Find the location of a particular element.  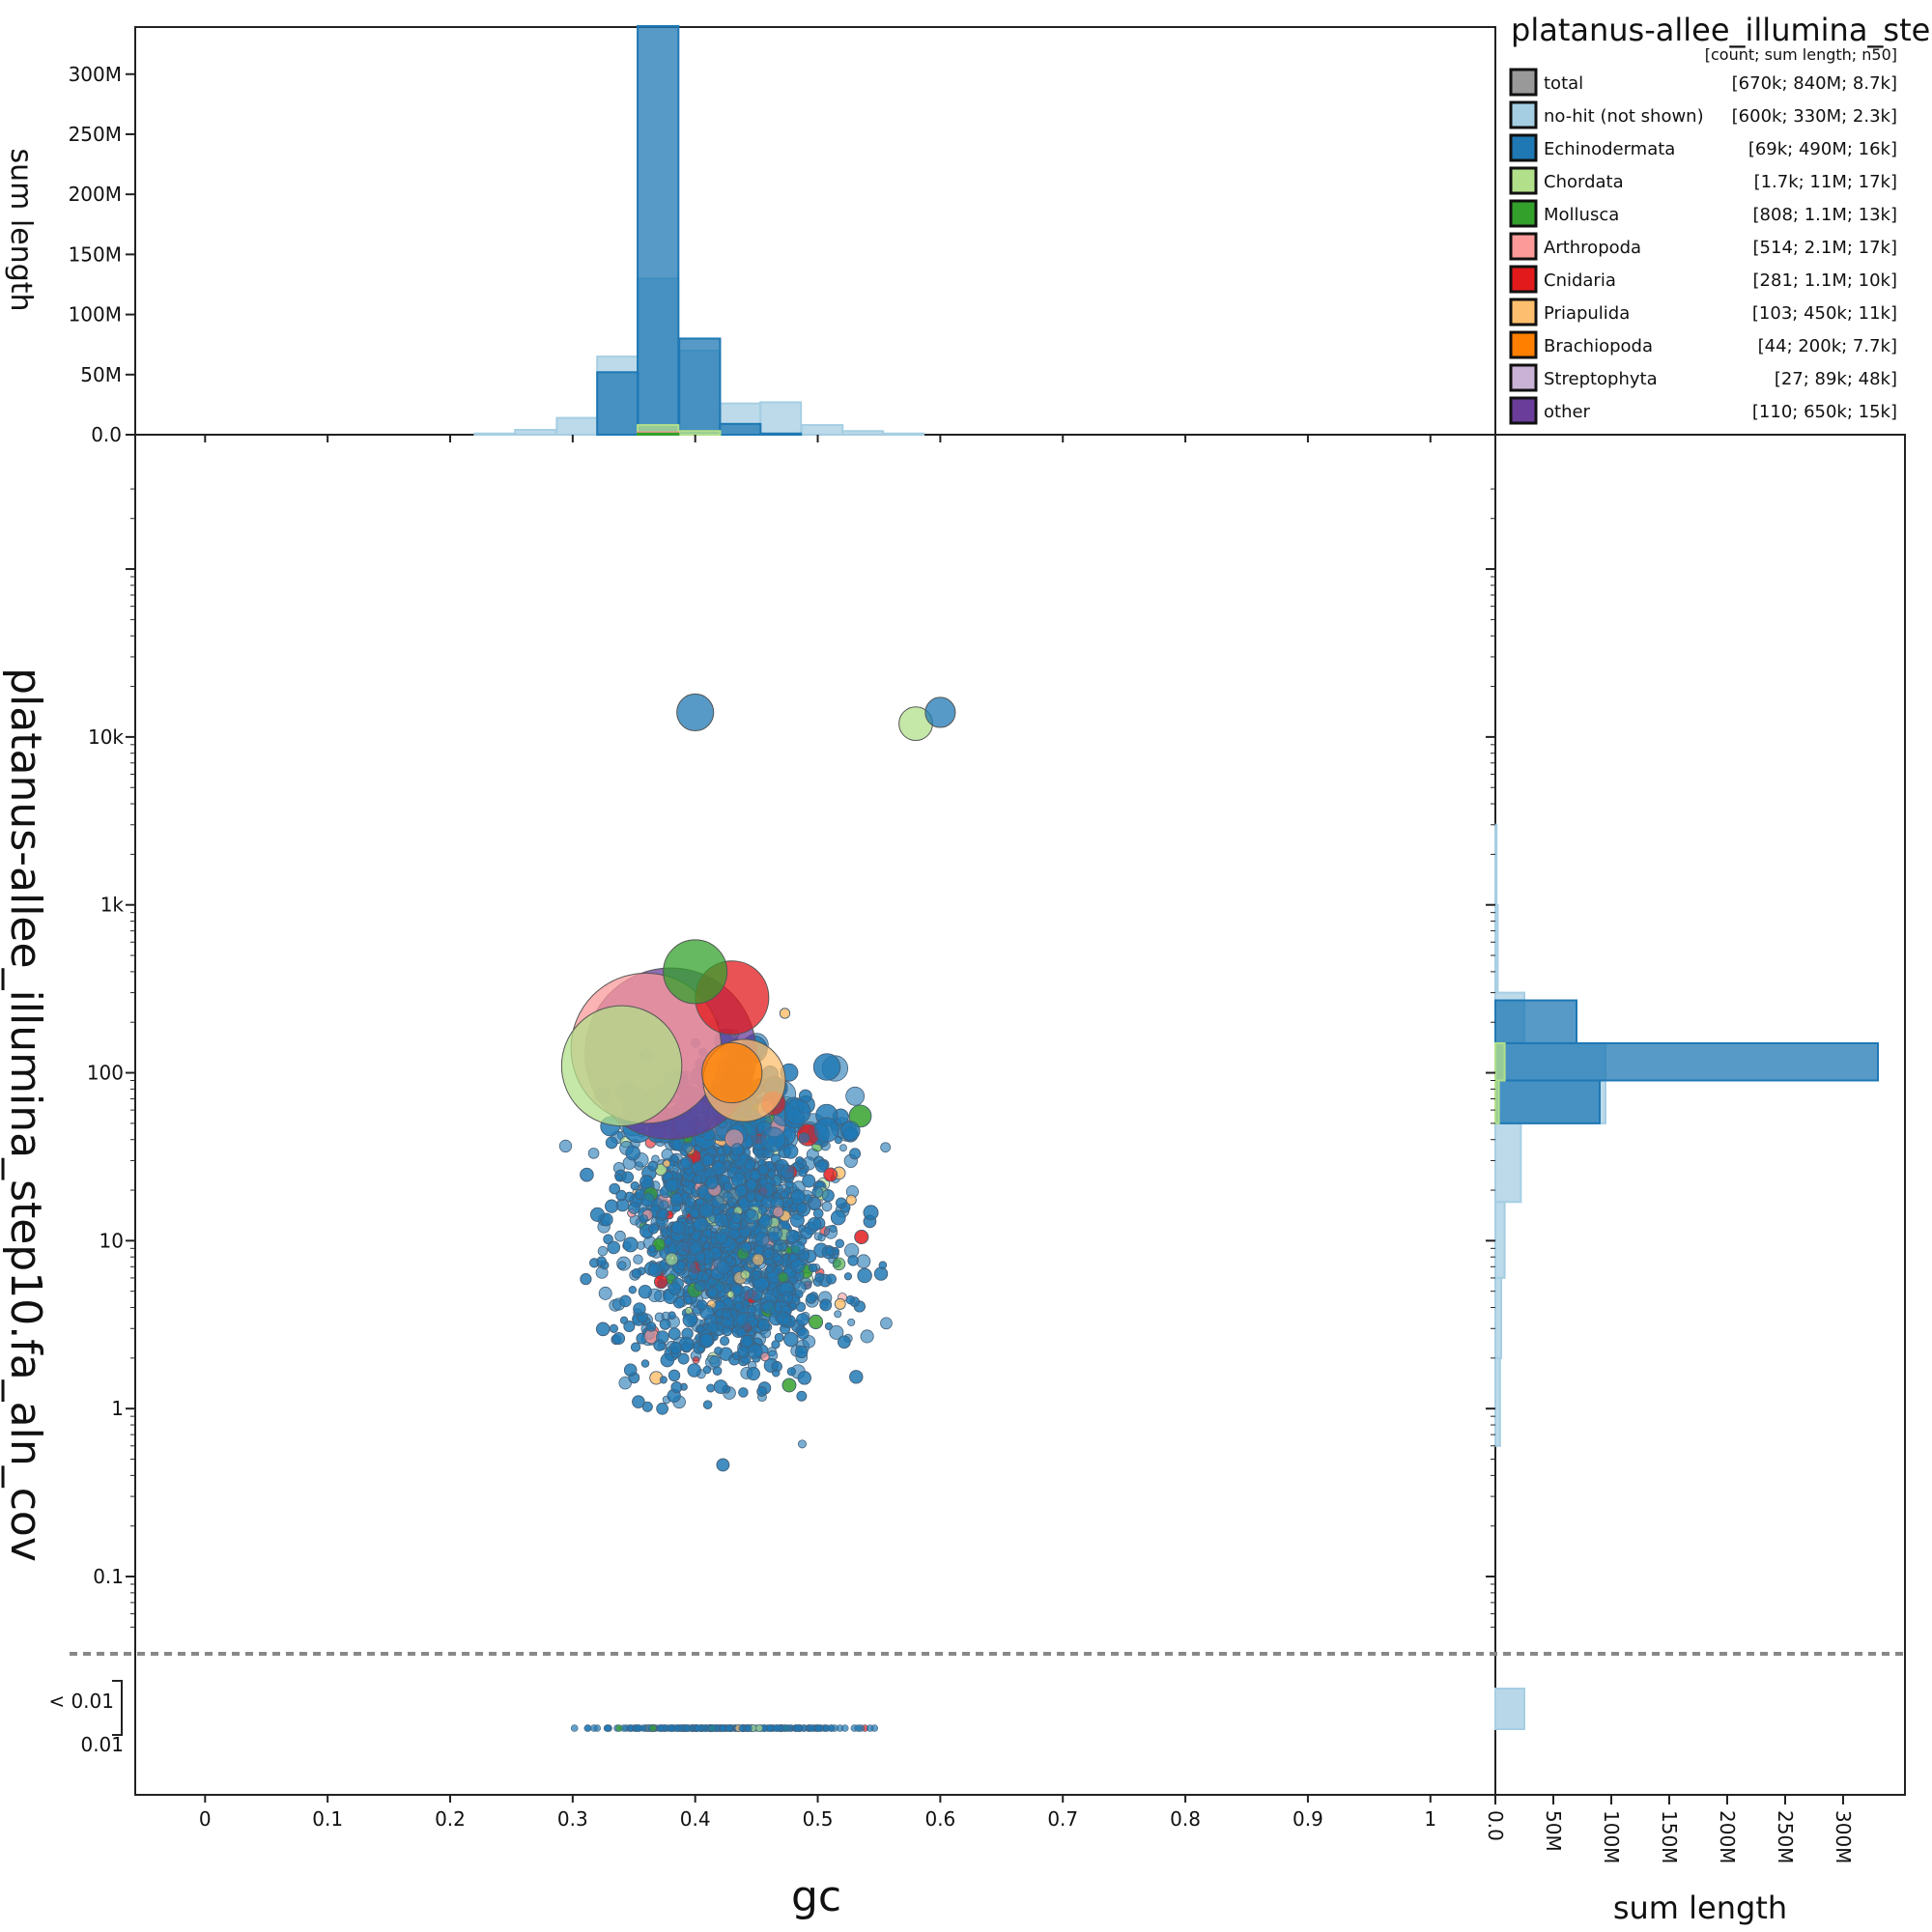

right-hist-x-tick-label: 250M is located at coordinates (1785, 1836).